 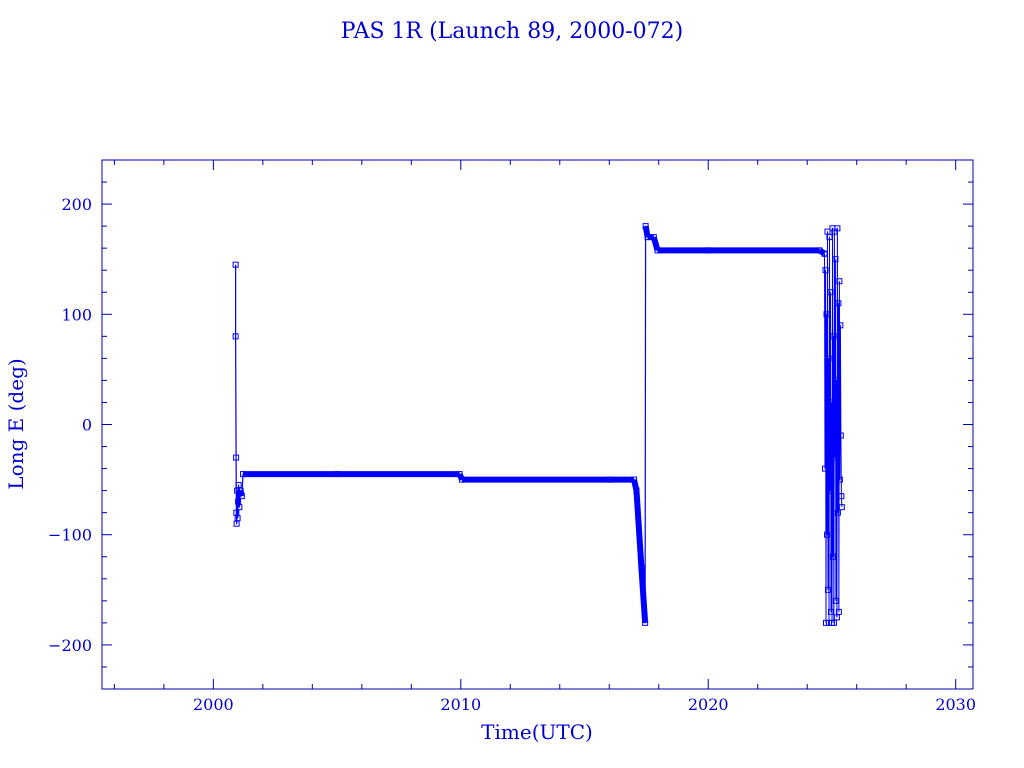 I want to click on x-tick-label: 2010, so click(x=460, y=704).